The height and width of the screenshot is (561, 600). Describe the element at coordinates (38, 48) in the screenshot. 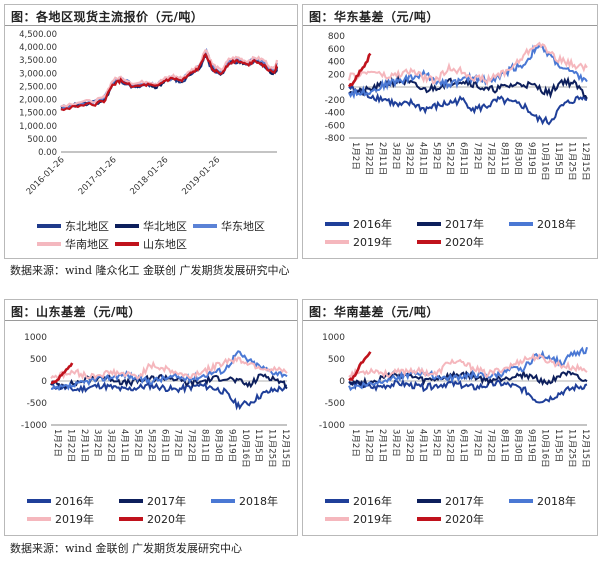

I see `y-tick-label: 4,000.00` at that location.